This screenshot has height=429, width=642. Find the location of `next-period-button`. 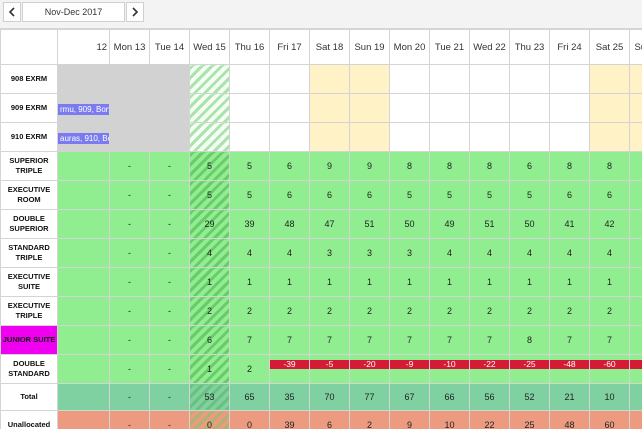

next-period-button is located at coordinates (135, 12).